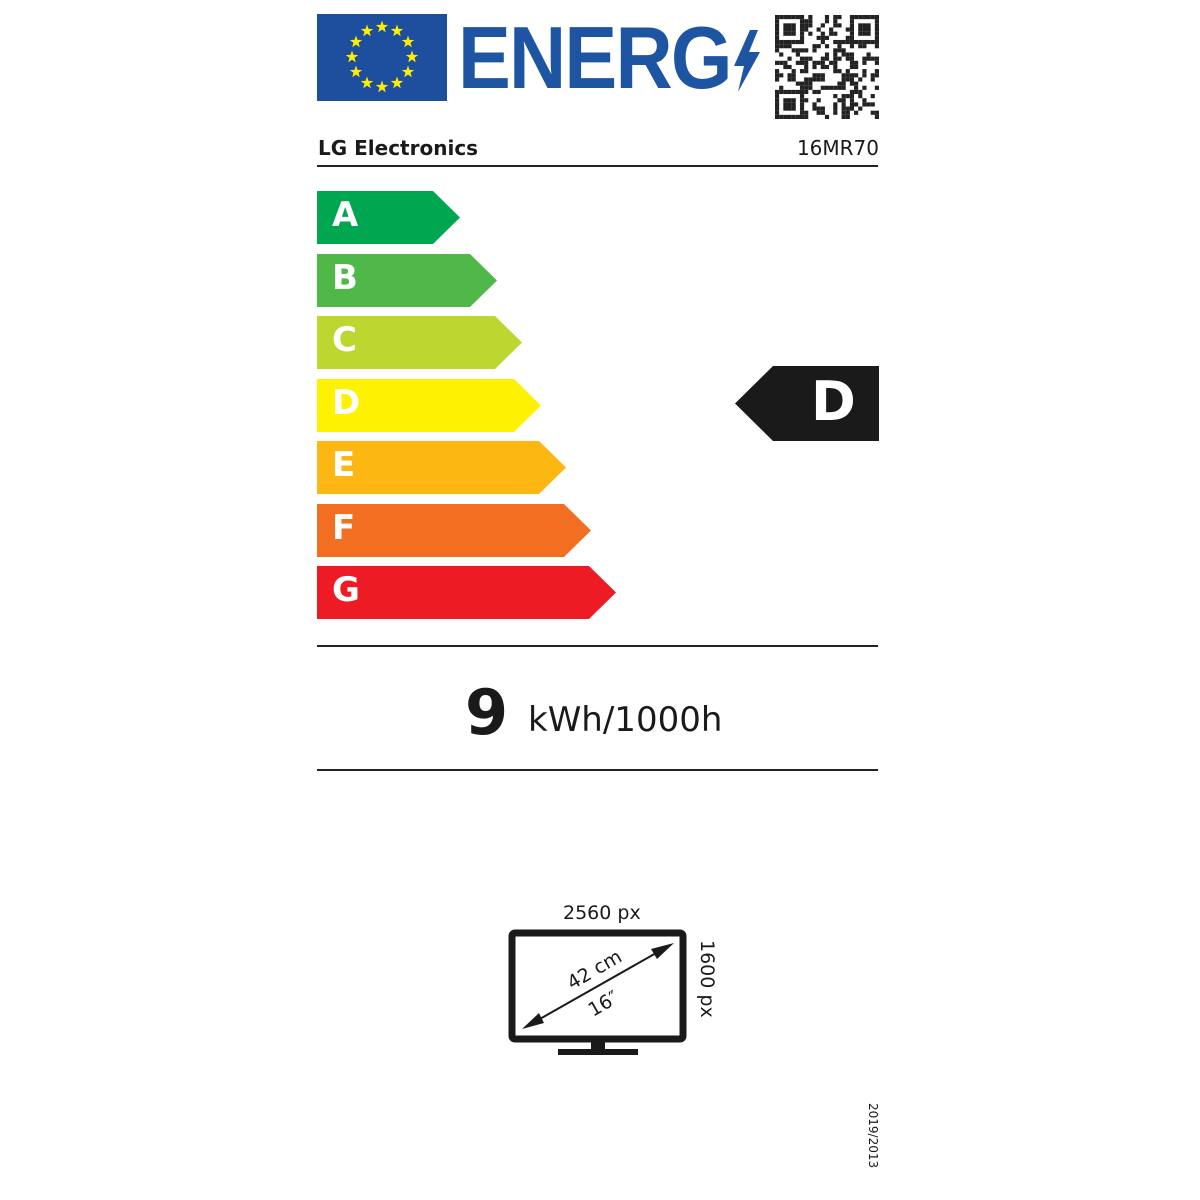  I want to click on energy-class-letter: B, so click(345, 277).